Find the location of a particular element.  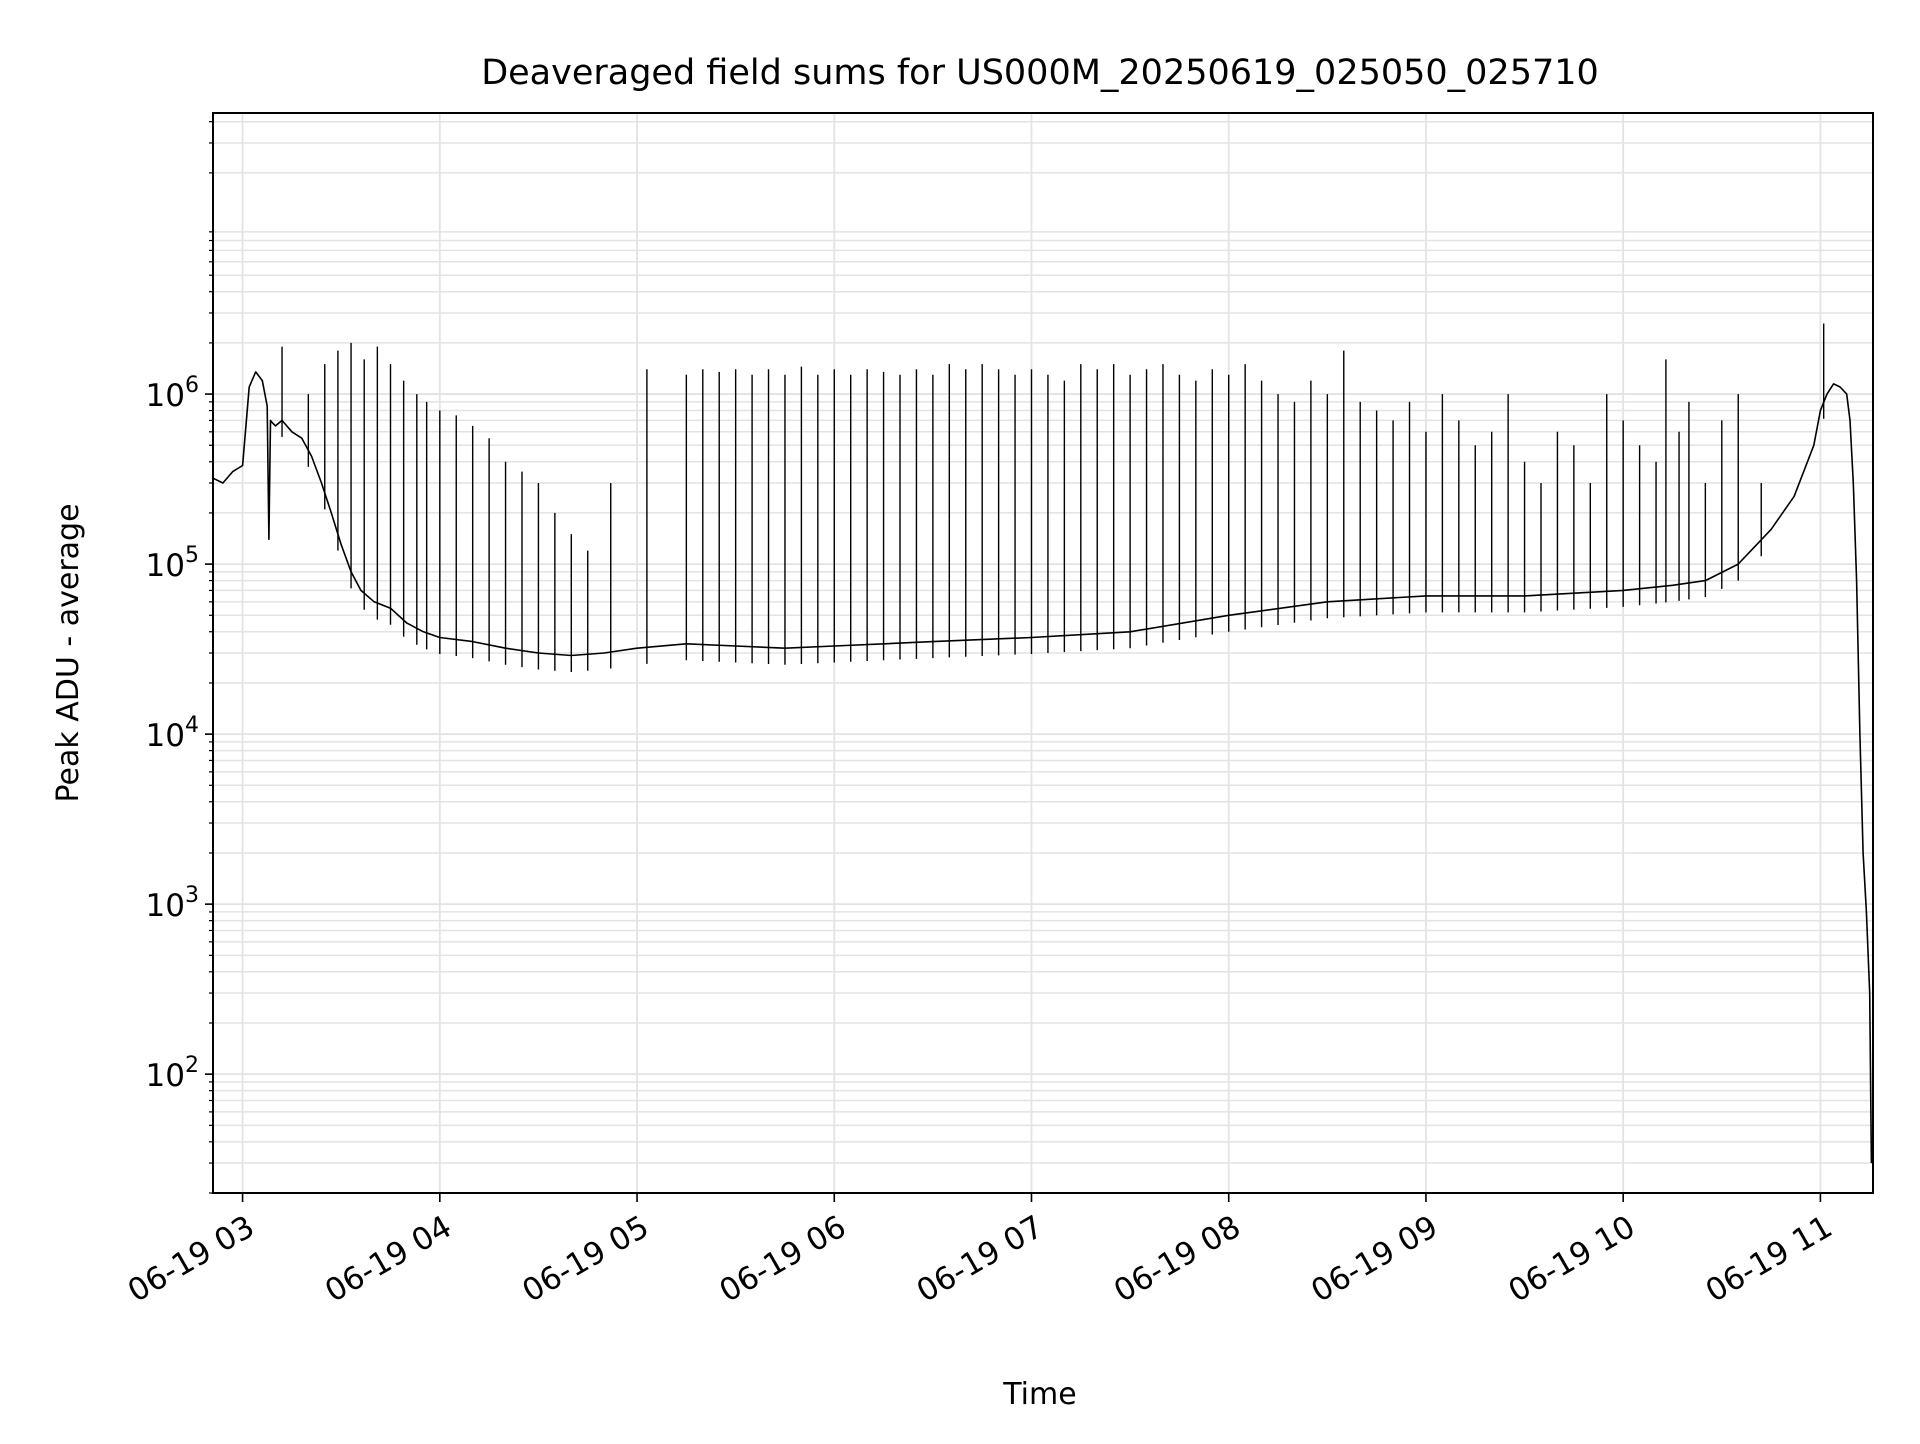

x-tick-label: 06-19 06 is located at coordinates (783, 1259).